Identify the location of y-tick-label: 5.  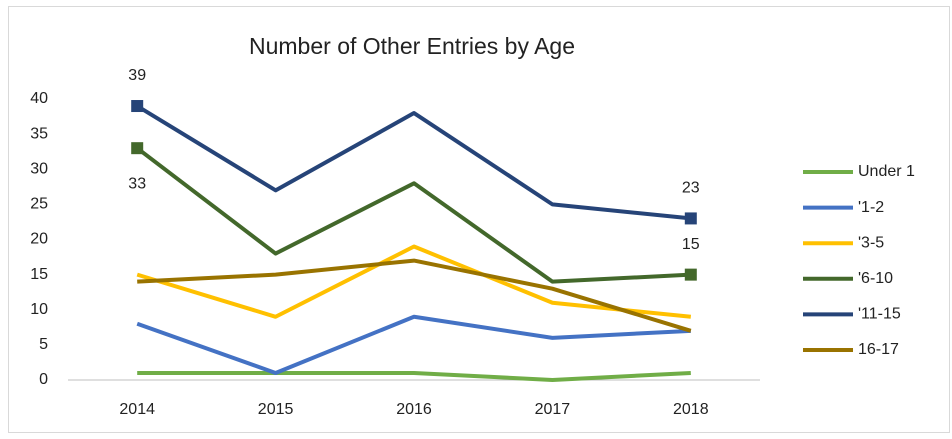
(43, 344).